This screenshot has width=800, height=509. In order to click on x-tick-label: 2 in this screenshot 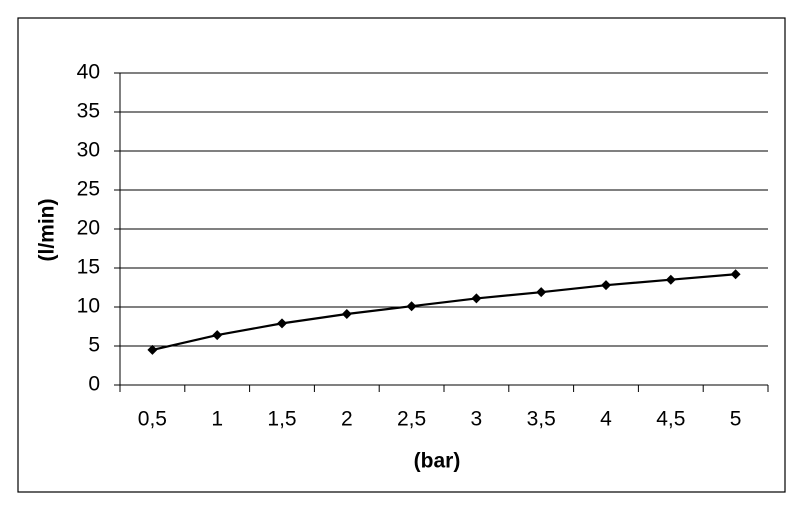, I will do `click(347, 419)`.